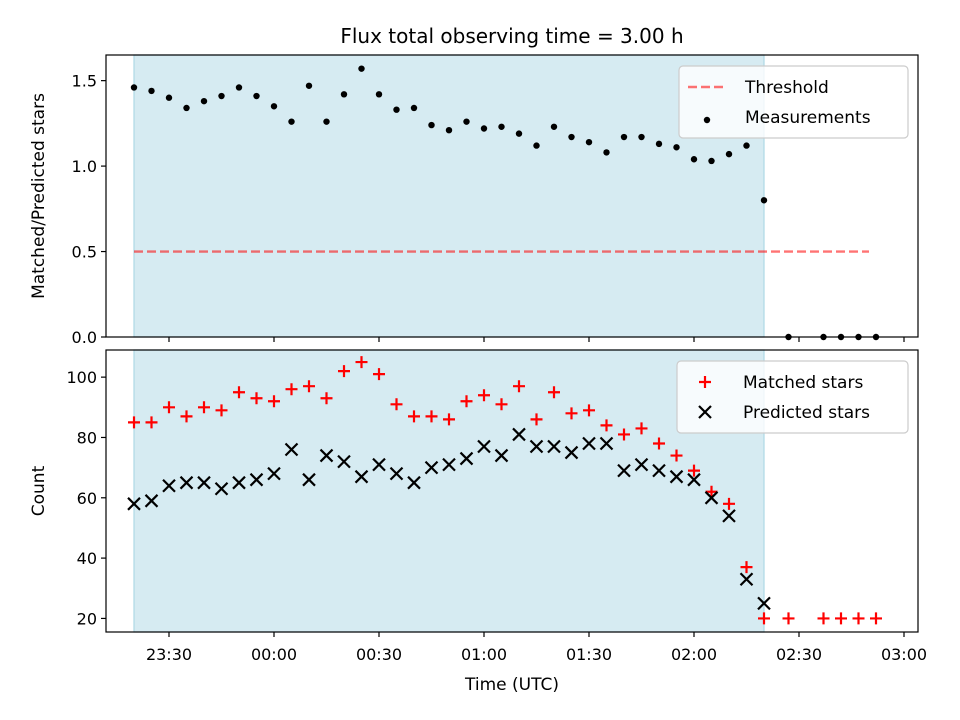 This screenshot has width=960, height=720. I want to click on y-tick-label: 60, so click(87, 498).